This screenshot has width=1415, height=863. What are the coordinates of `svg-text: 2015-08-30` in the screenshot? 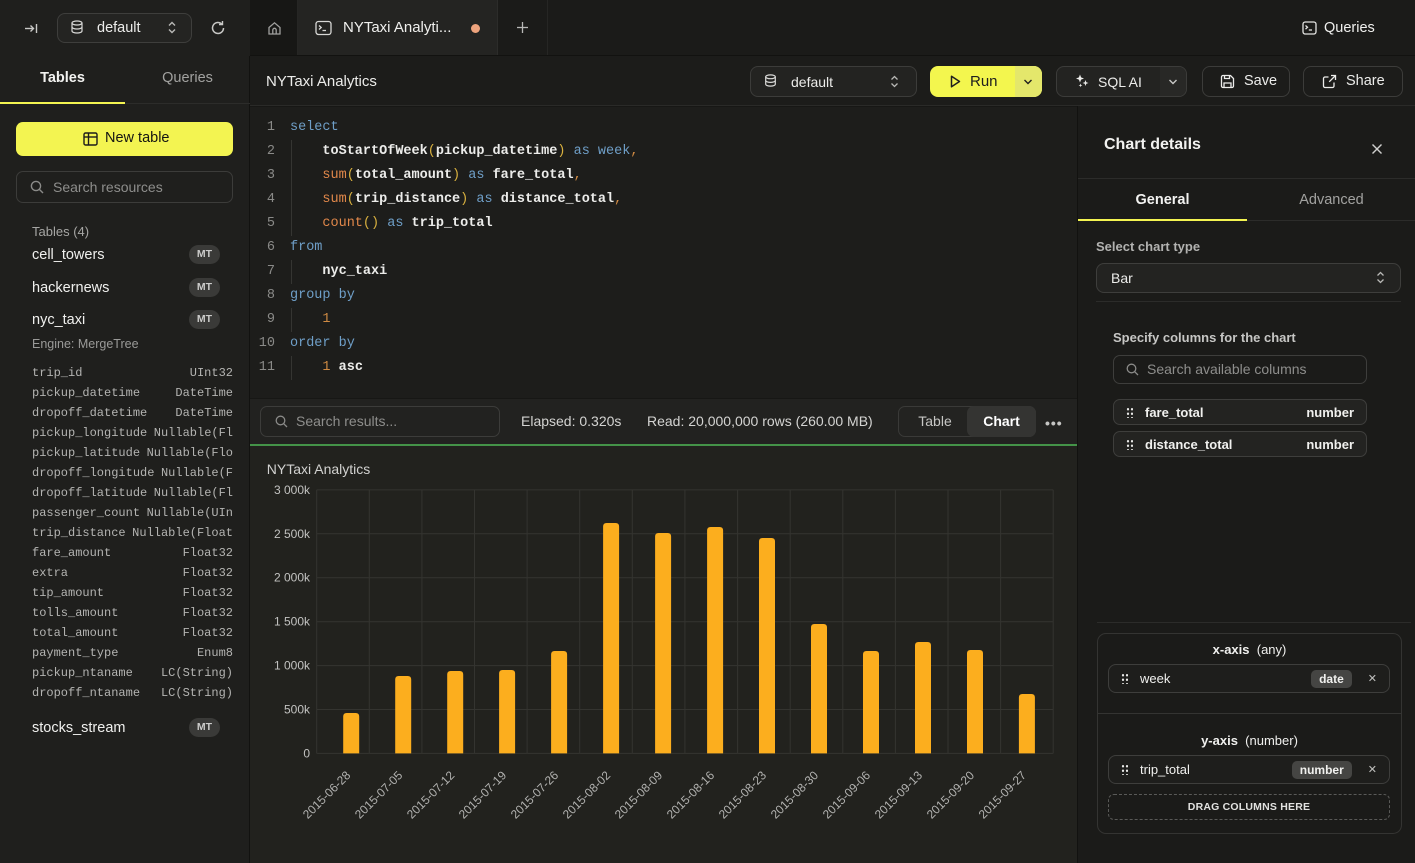 It's located at (795, 795).